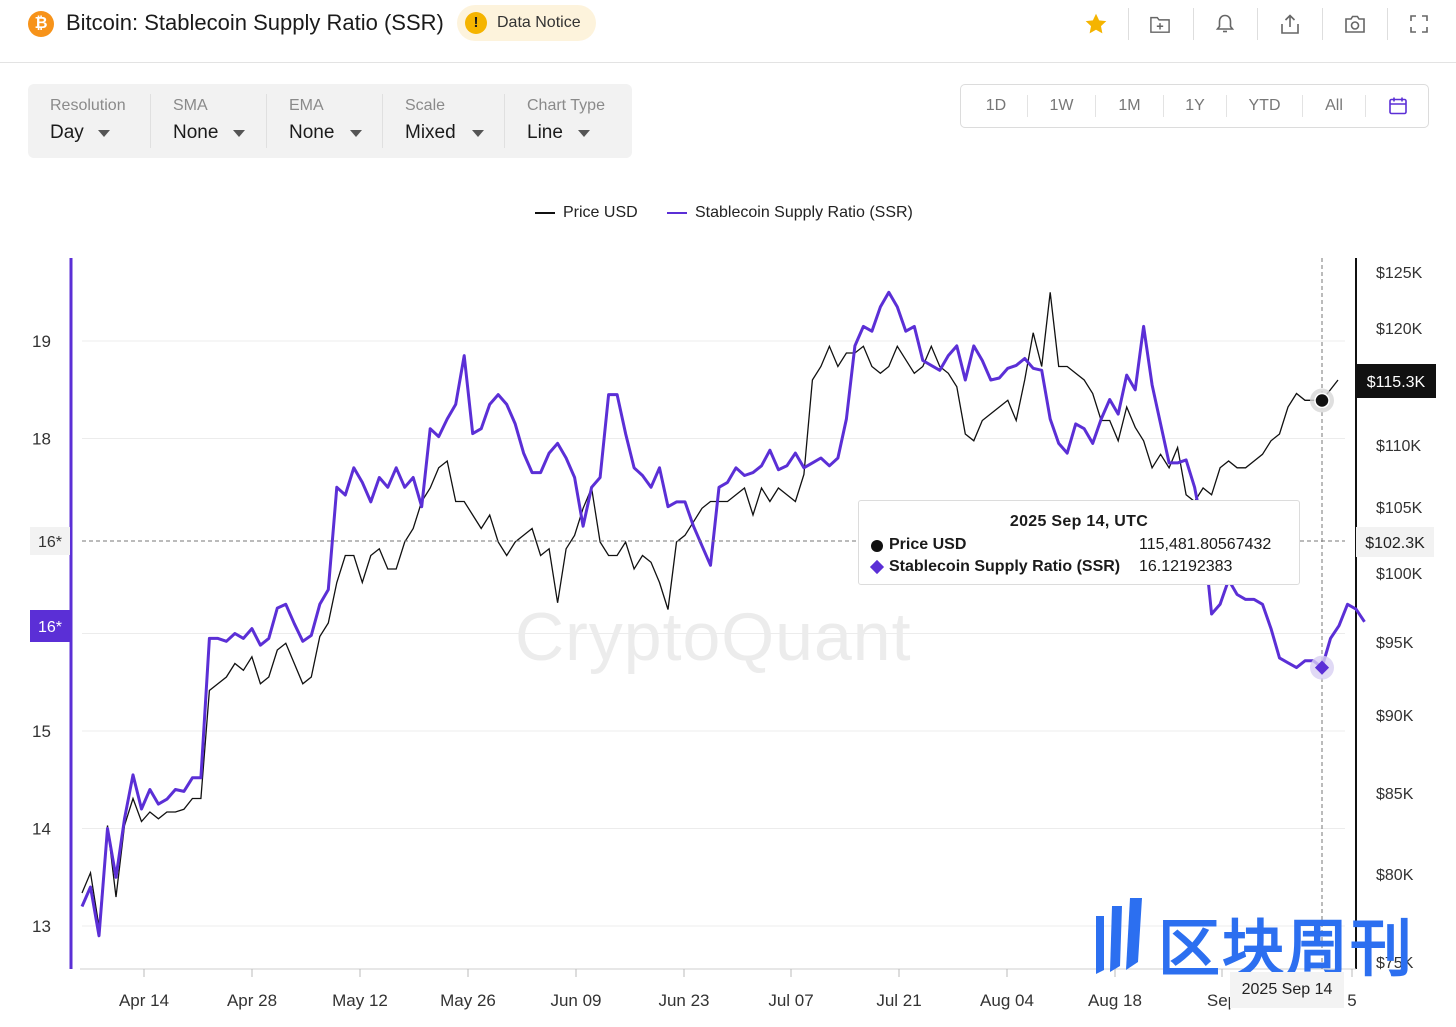 This screenshot has width=1456, height=1027. What do you see at coordinates (877, 567) in the screenshot?
I see `ssr-marker-icon` at bounding box center [877, 567].